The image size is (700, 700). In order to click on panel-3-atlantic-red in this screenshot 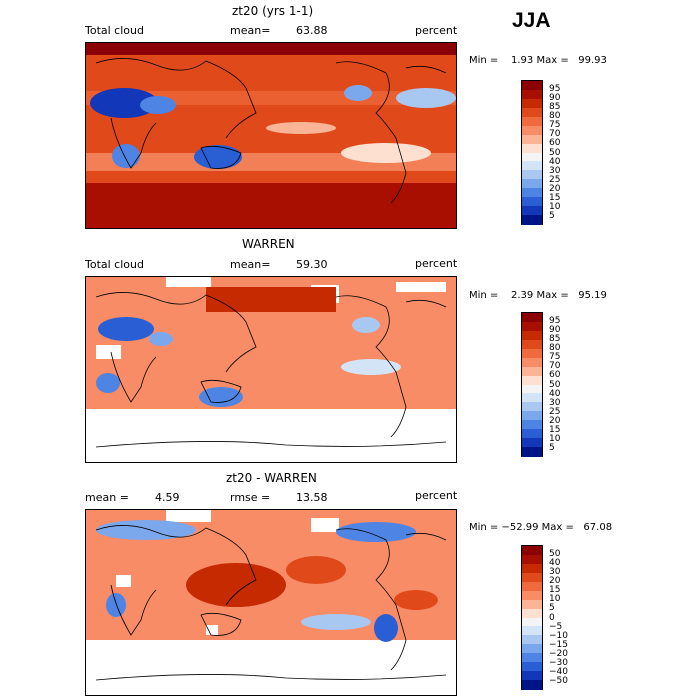, I will do `click(416, 600)`.